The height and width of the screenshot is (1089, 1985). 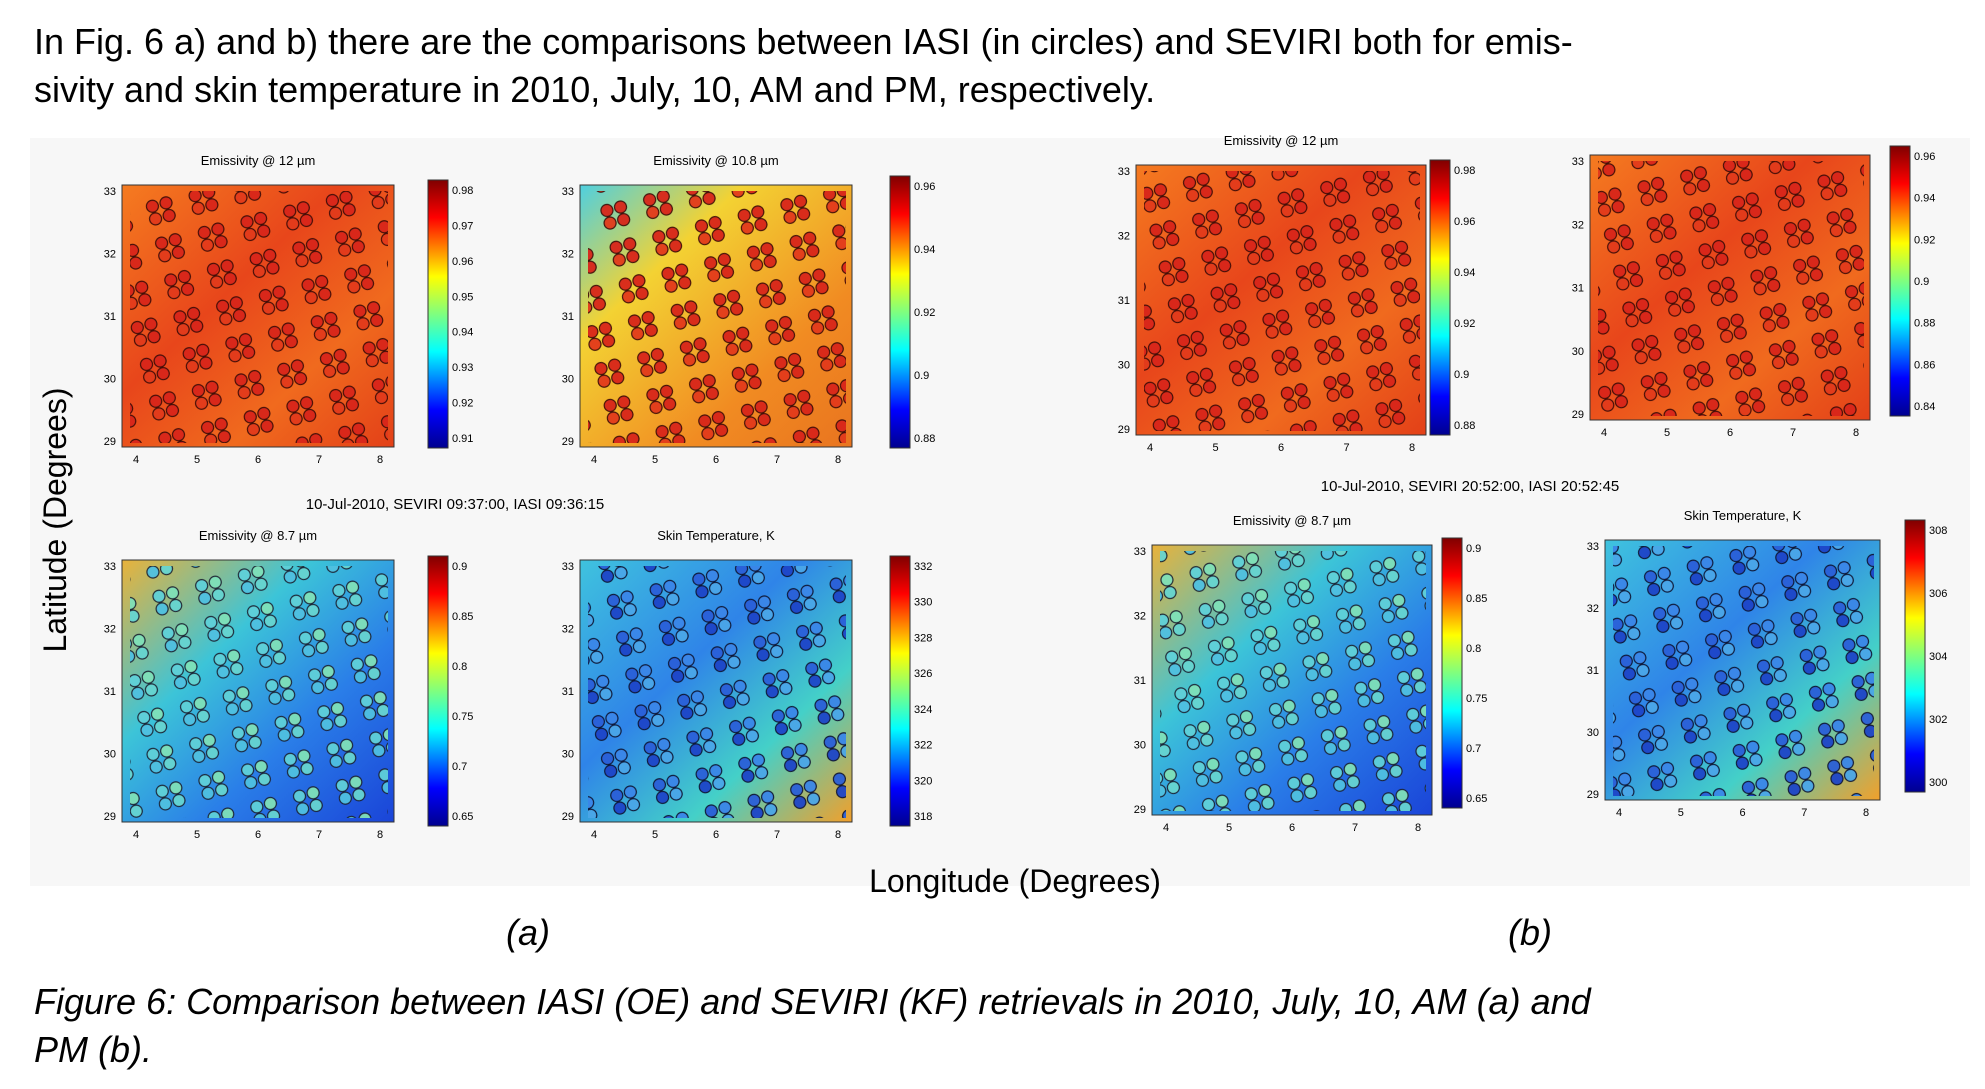 I want to click on y-tick-a2: 29, so click(x=568, y=442).